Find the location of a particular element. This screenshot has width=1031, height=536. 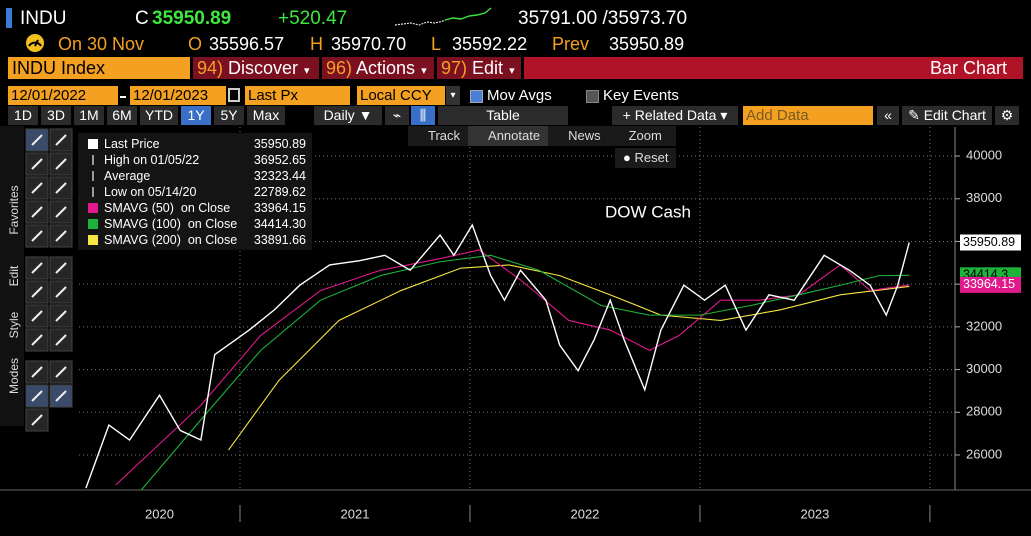

y-tick-label: 30000 is located at coordinates (984, 368).